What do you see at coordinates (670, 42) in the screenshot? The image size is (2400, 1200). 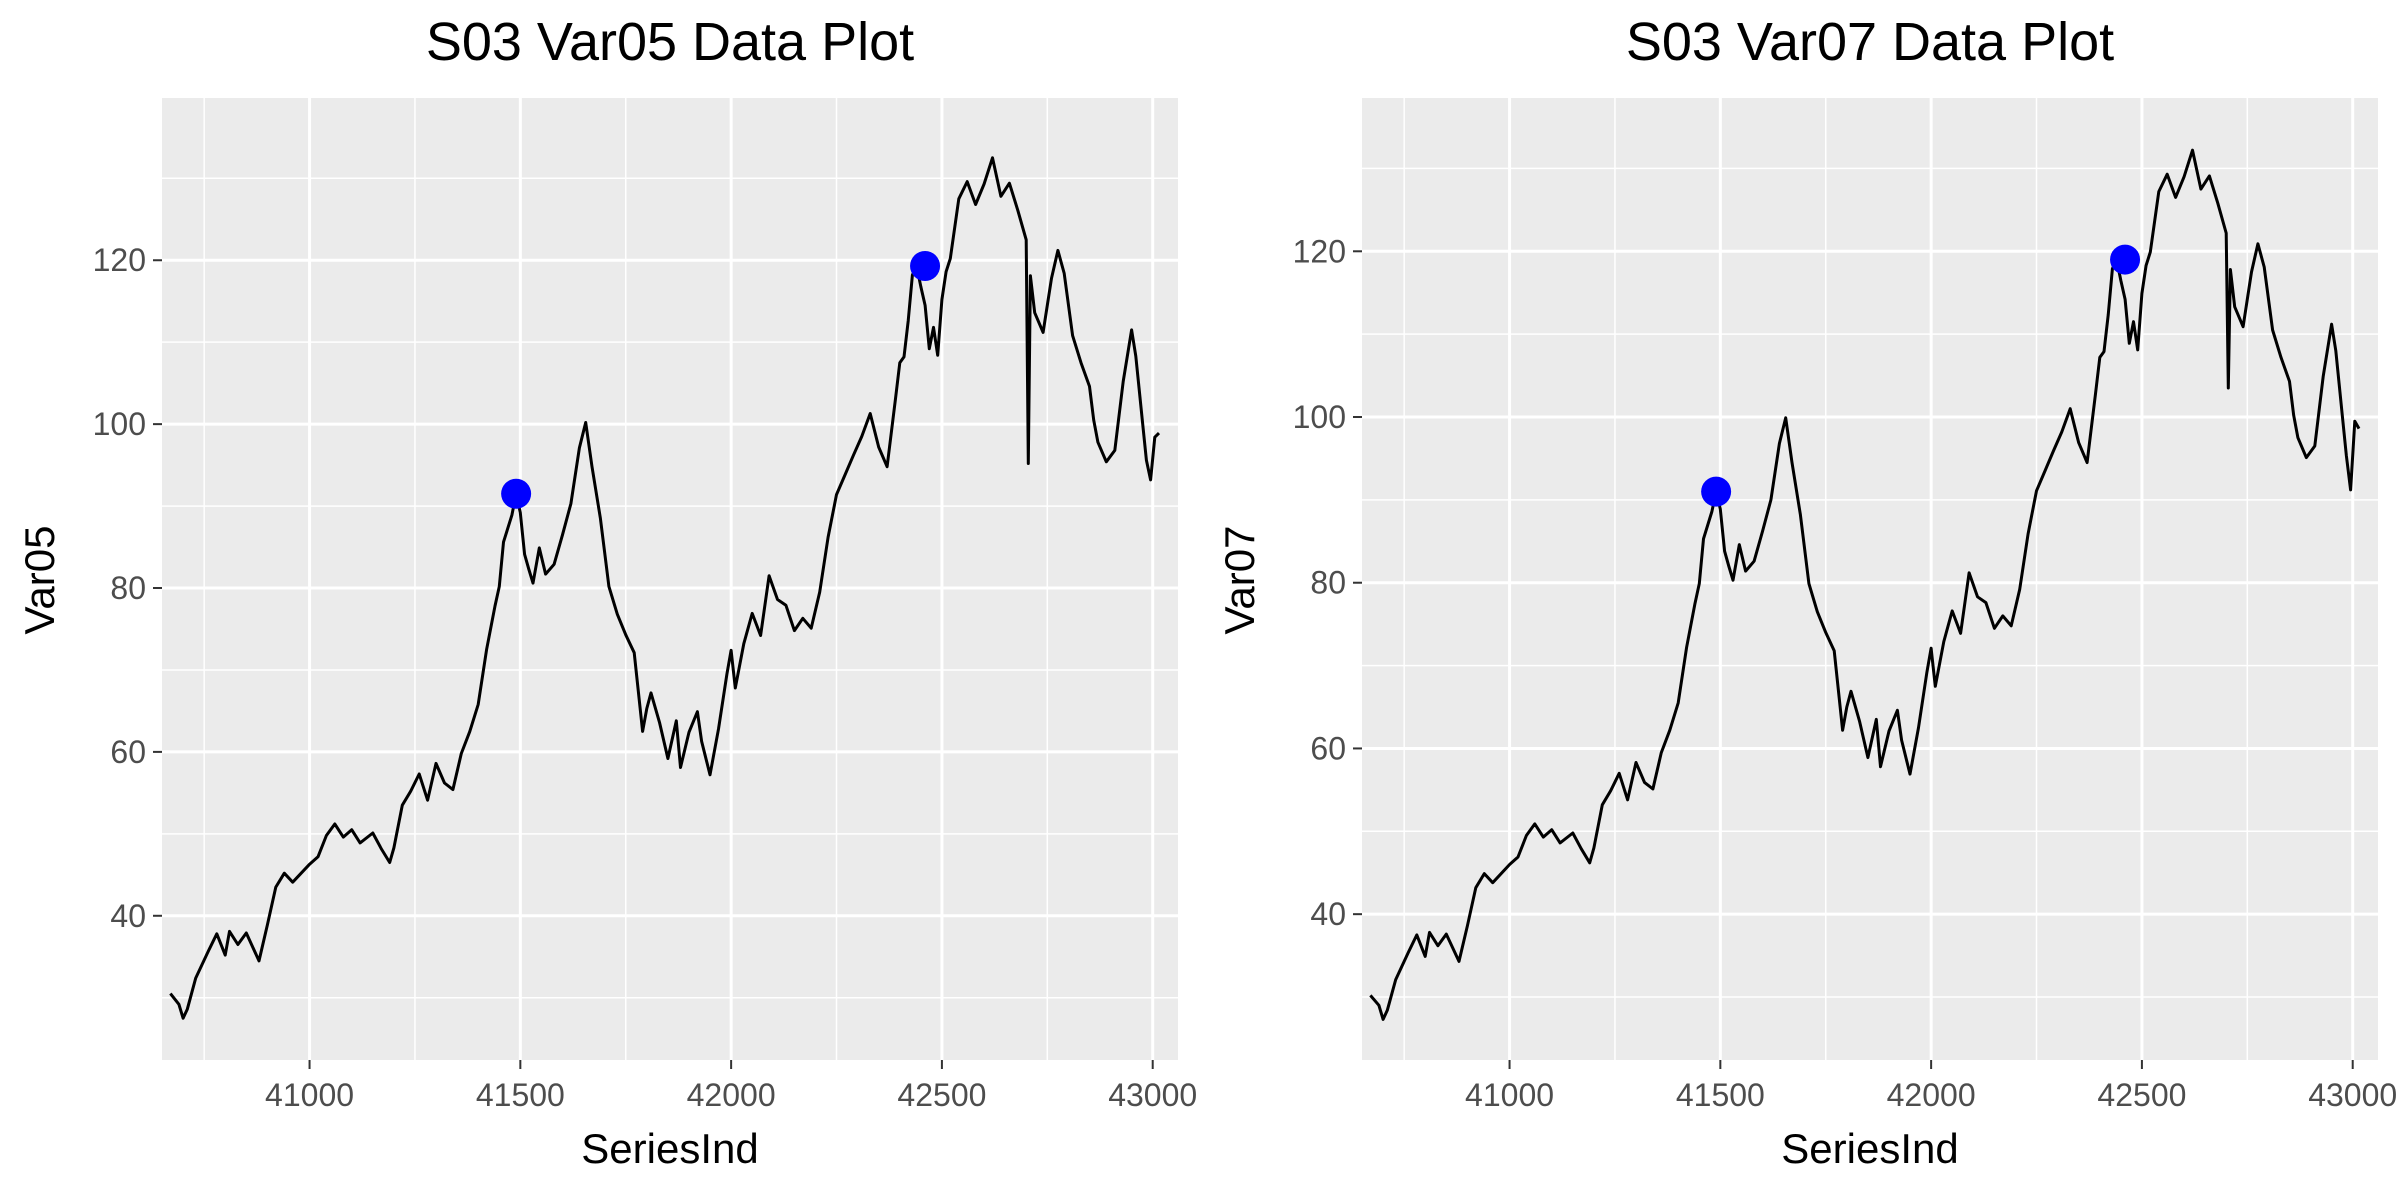 I see `chart-title: S03 Var05 Data Plot` at bounding box center [670, 42].